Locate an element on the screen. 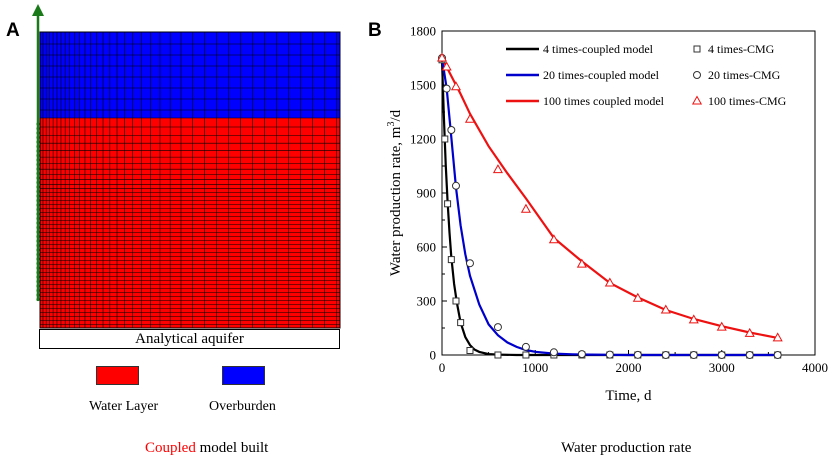 Image resolution: width=837 pixels, height=461 pixels. water-layer-swatch is located at coordinates (117, 375).